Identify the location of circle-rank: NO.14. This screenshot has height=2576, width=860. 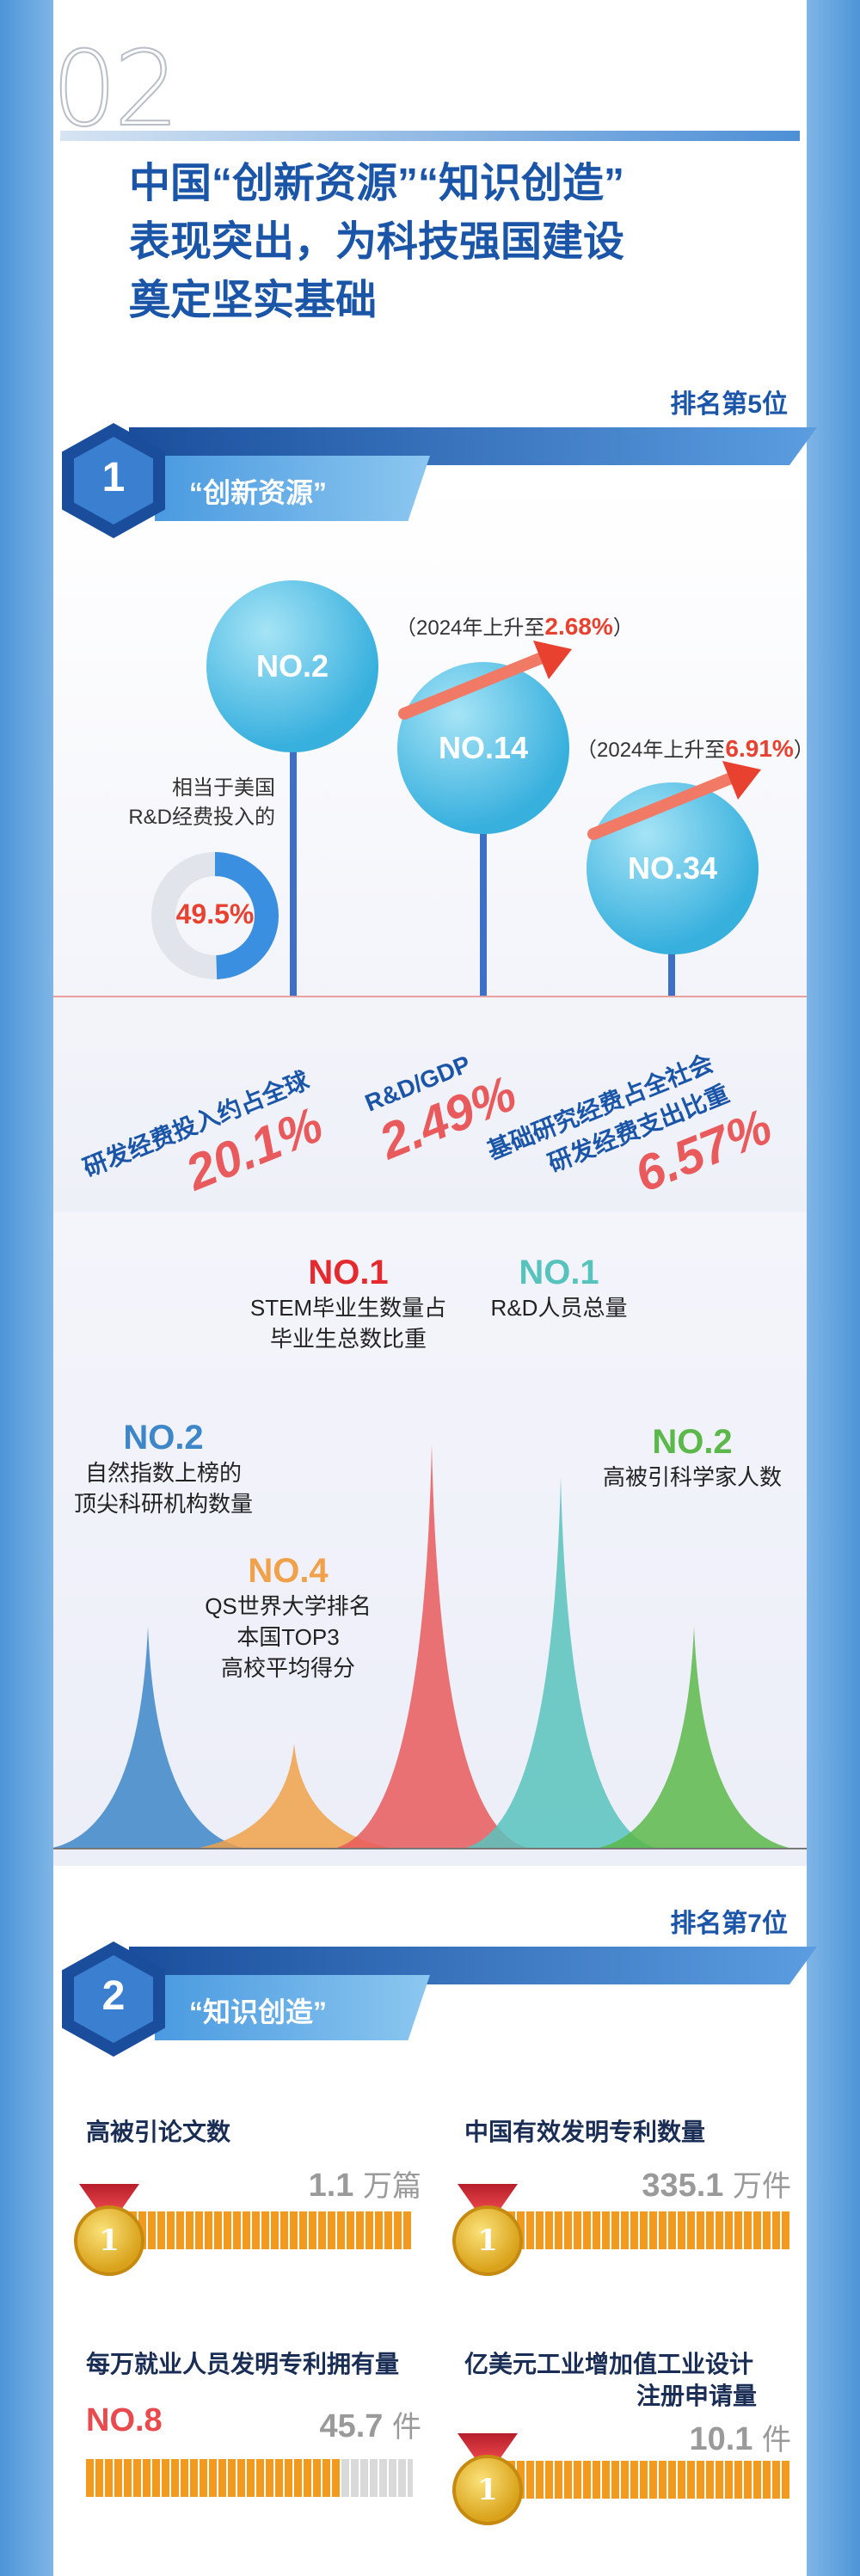
(484, 747).